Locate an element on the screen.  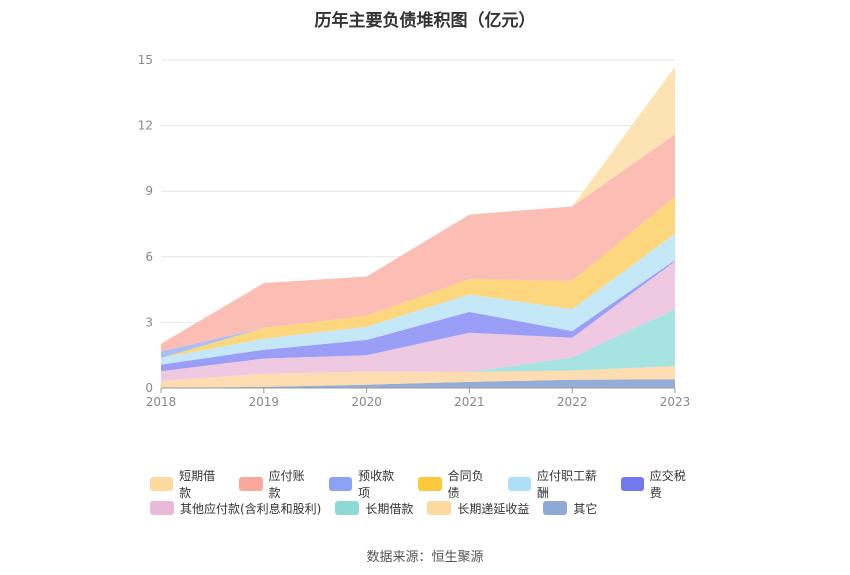
legend-row: 短期借款 应付账款 预收款项 合同负债 应付职工薪酬 应交税费 is located at coordinates (430, 484).